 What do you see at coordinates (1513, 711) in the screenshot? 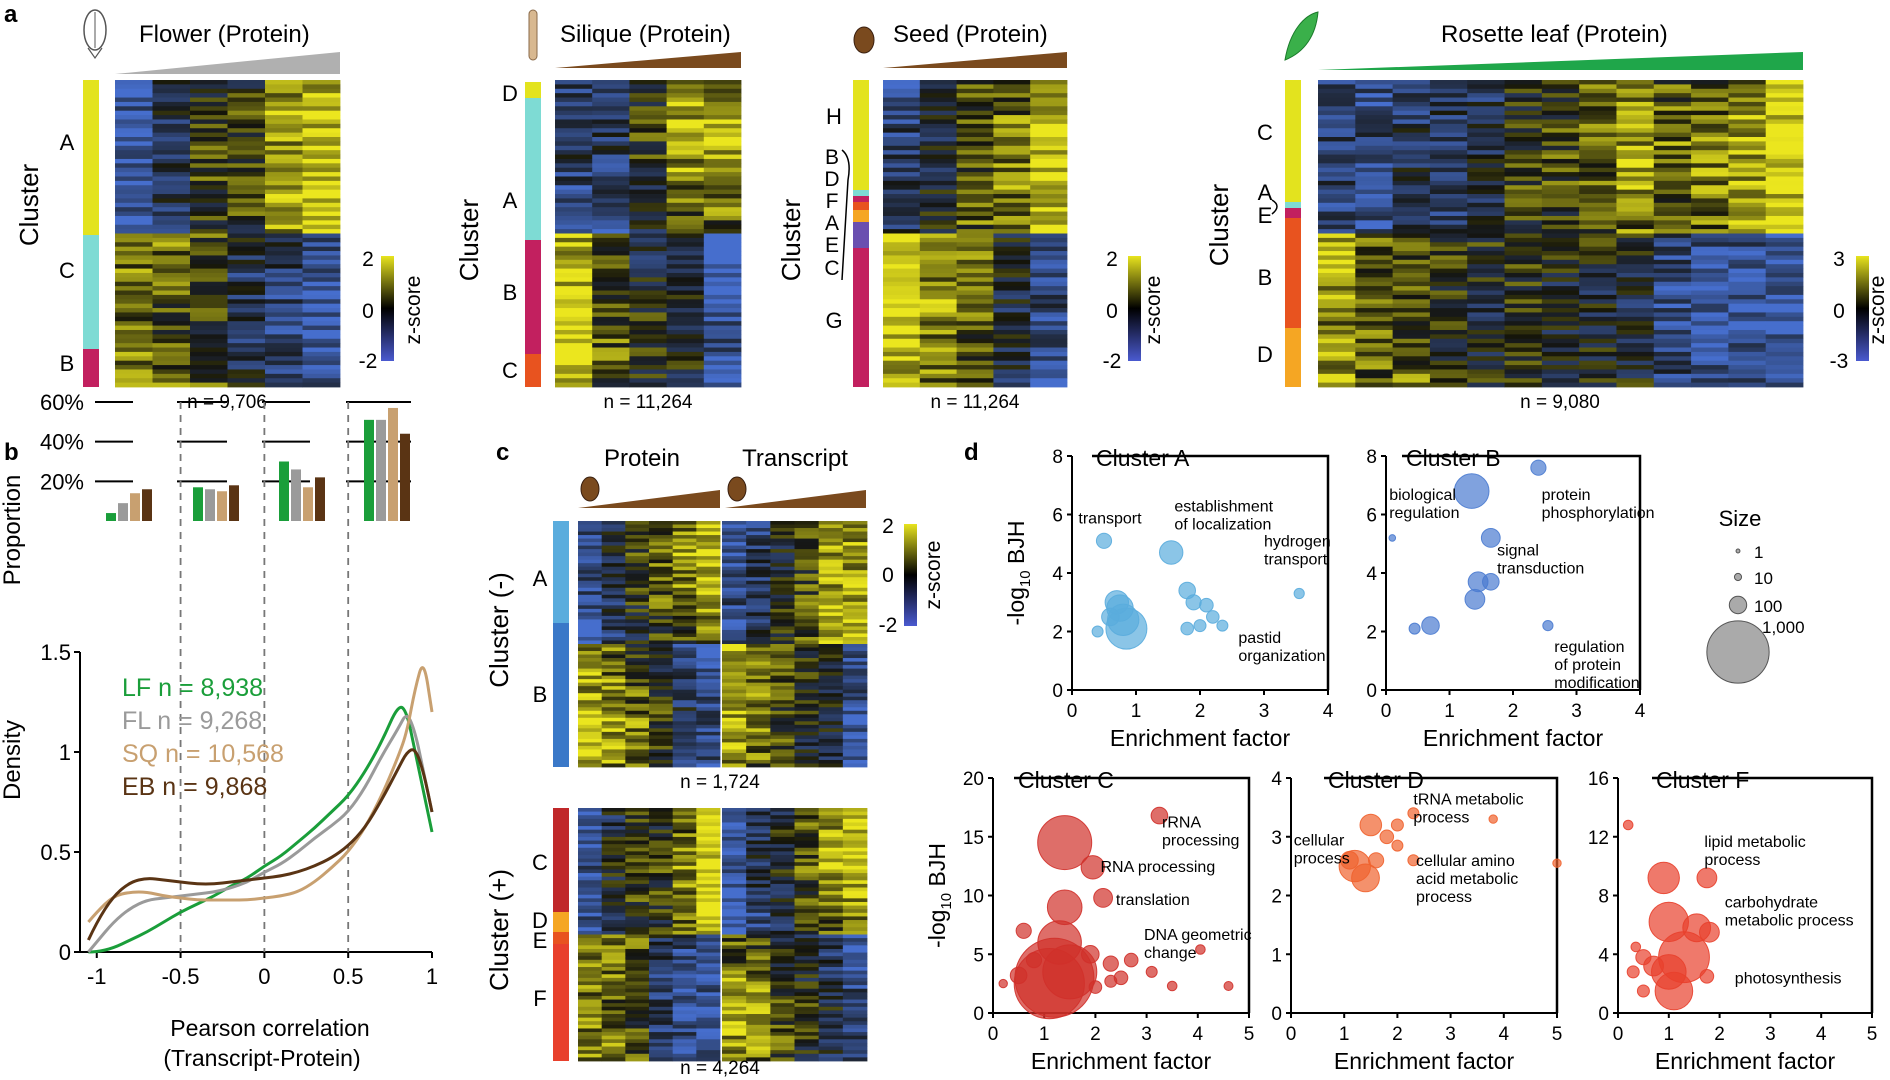
I see `x-tick-label: 2` at bounding box center [1513, 711].